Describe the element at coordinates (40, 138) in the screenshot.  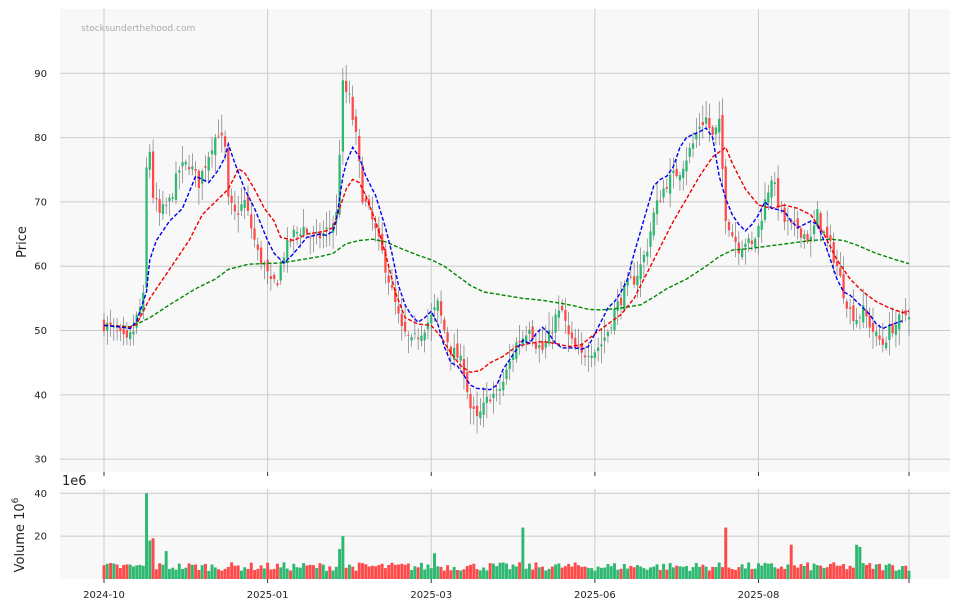
I see `price-y-tick-80: 80` at that location.